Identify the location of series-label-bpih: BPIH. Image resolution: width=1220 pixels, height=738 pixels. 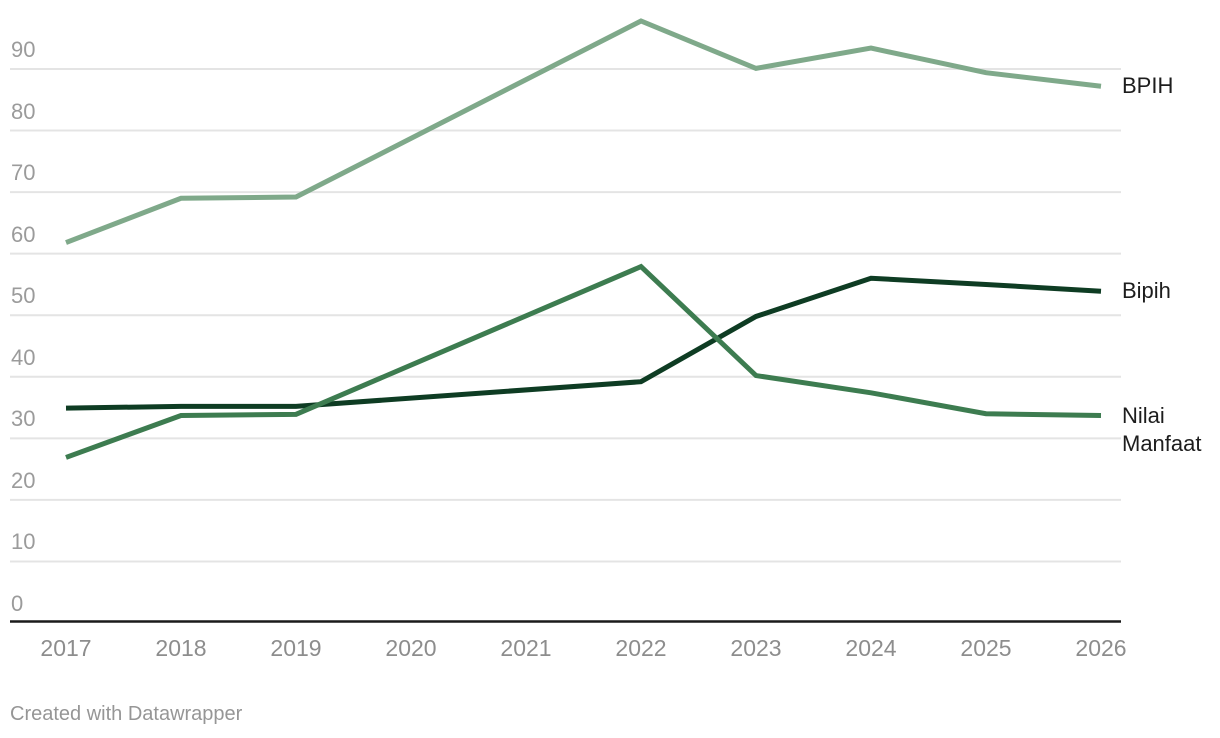
(1148, 86).